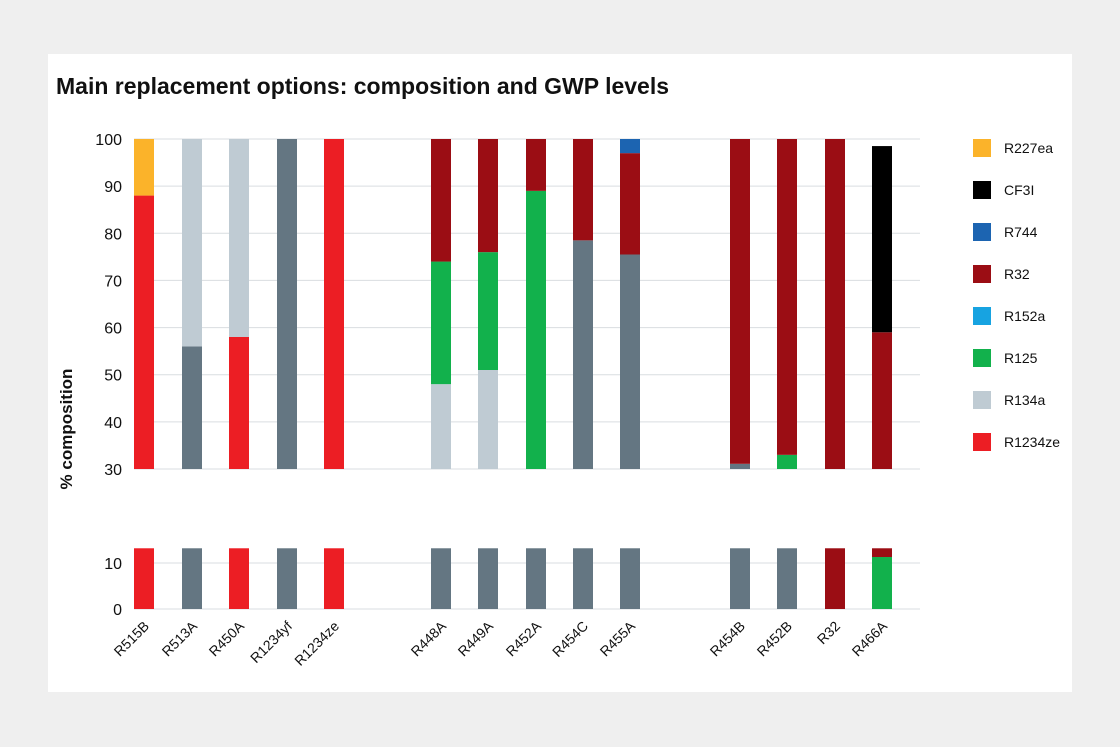 This screenshot has width=1120, height=747. Describe the element at coordinates (870, 638) in the screenshot. I see `x-tick-label: R466A` at that location.